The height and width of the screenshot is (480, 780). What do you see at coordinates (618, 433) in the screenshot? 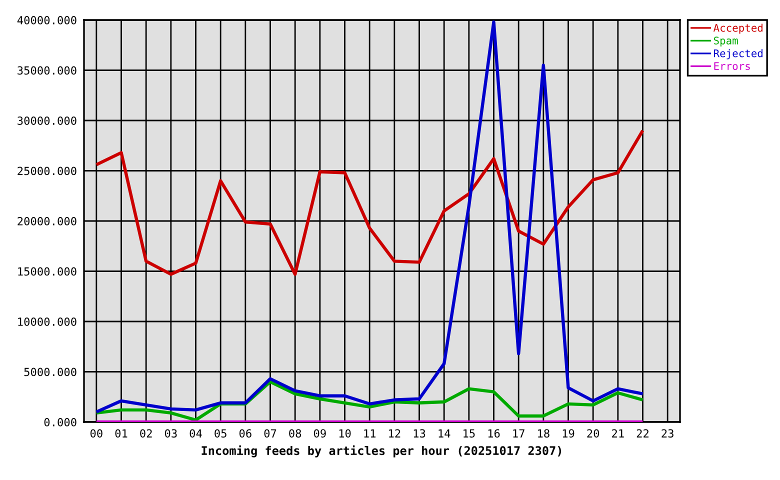
I see `x-tick-label: 21` at bounding box center [618, 433].